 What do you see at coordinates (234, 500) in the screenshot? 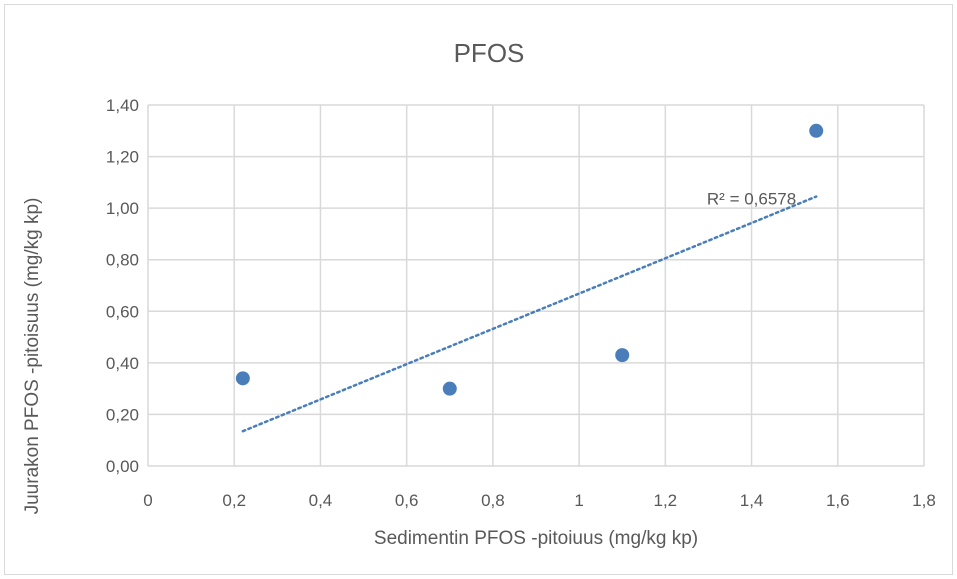
I see `x-tick-label: 0,2` at bounding box center [234, 500].